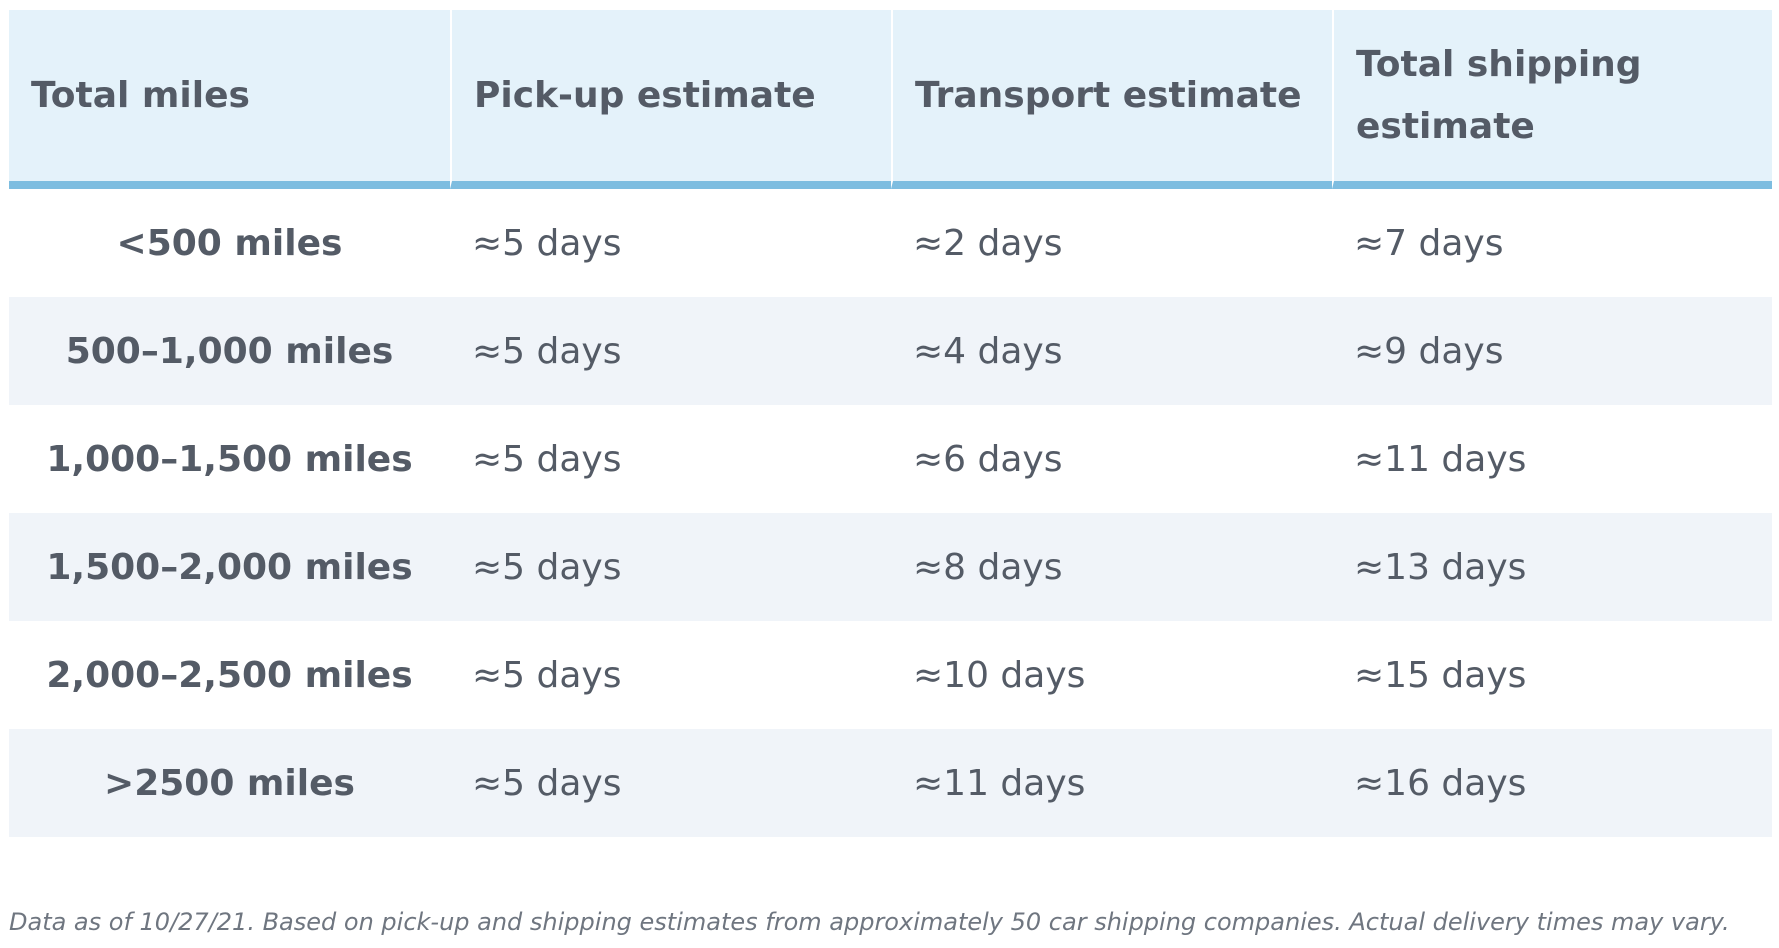 This screenshot has width=1779, height=948. I want to click on table-row: 500–1,000 miles ≈5 days ≈4 days ≈9 days, so click(890, 351).